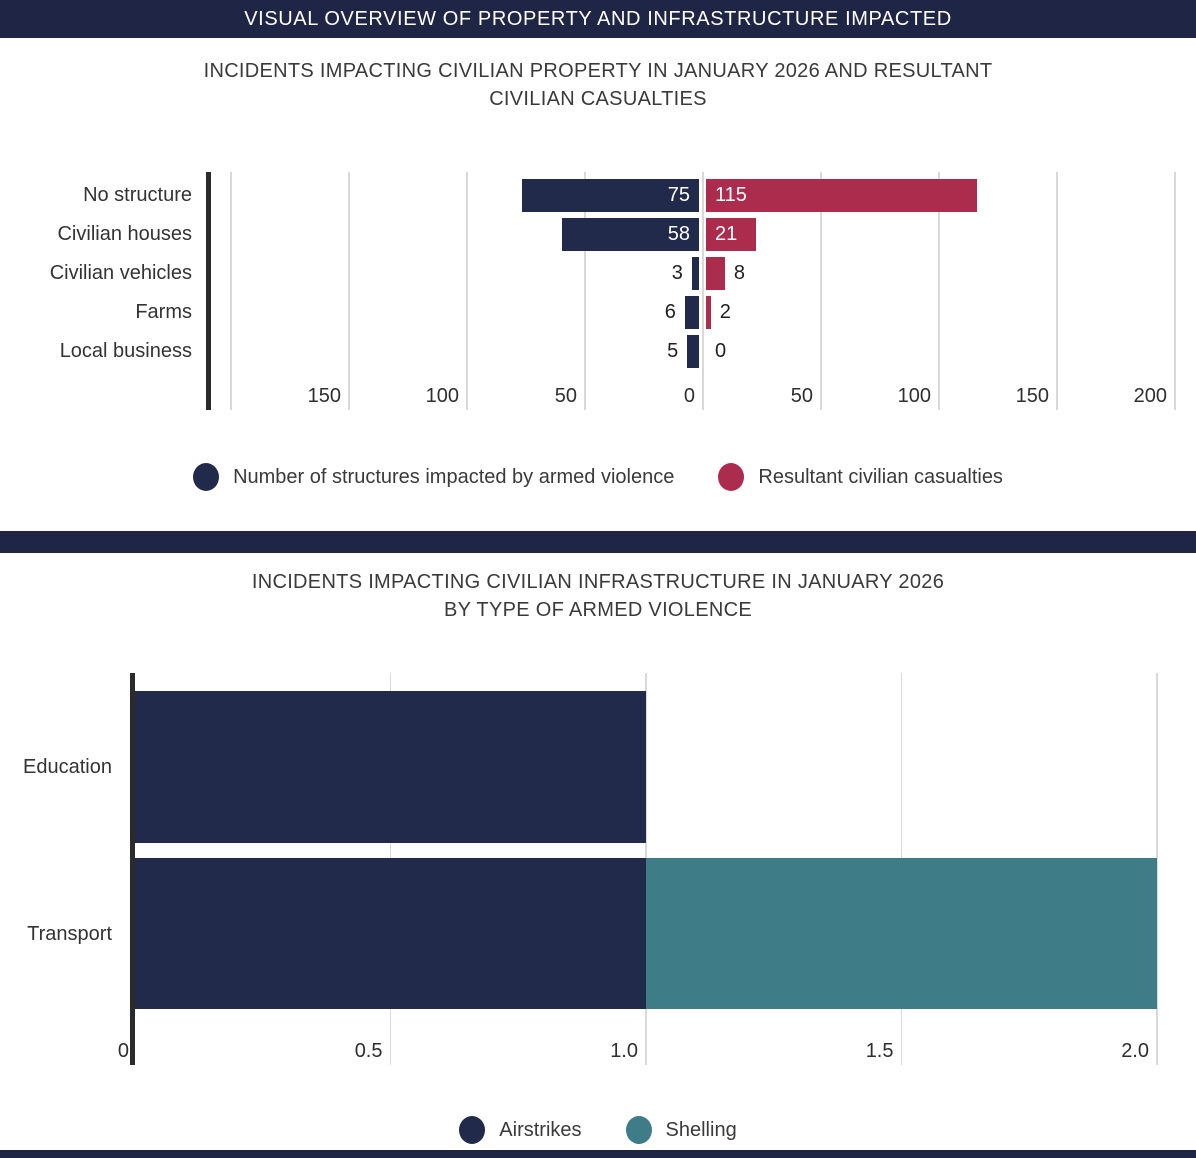 The image size is (1196, 1158). Describe the element at coordinates (725, 311) in the screenshot. I see `value-label-casualties: 2` at that location.